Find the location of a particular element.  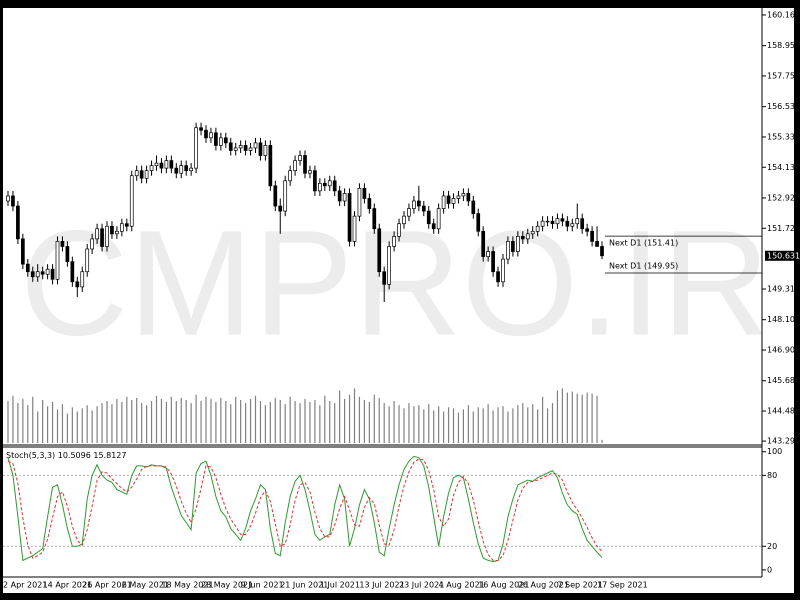

y-tick-label: 158.950 is located at coordinates (783, 45).